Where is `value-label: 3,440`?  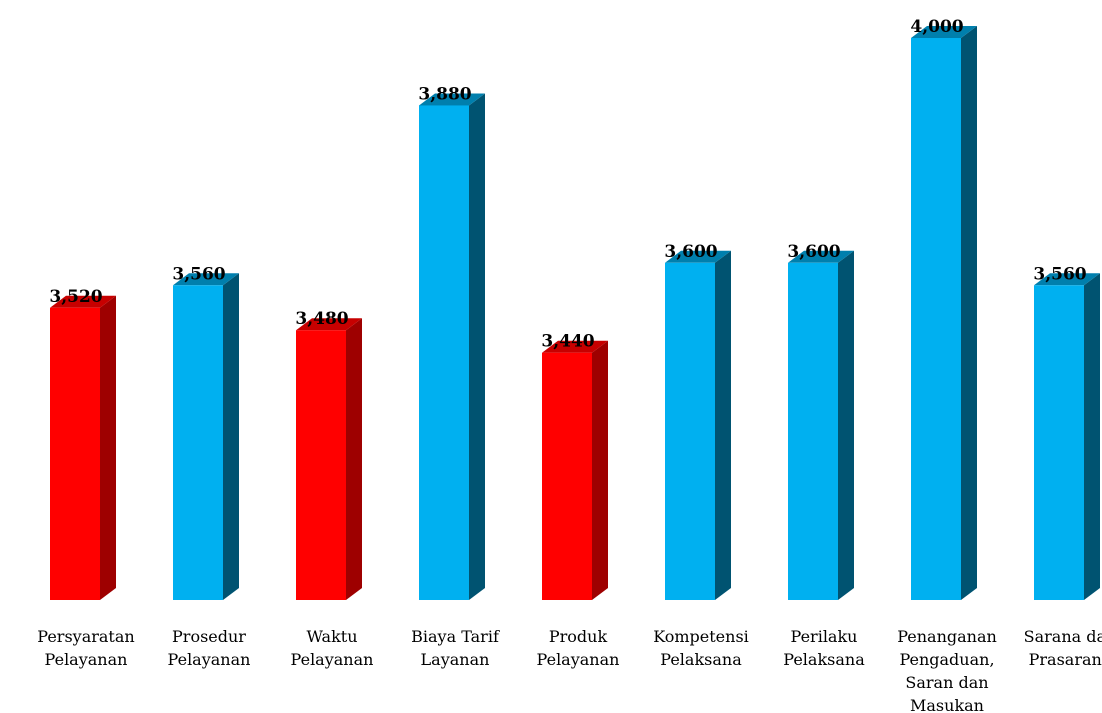
value-label: 3,440 is located at coordinates (567, 342).